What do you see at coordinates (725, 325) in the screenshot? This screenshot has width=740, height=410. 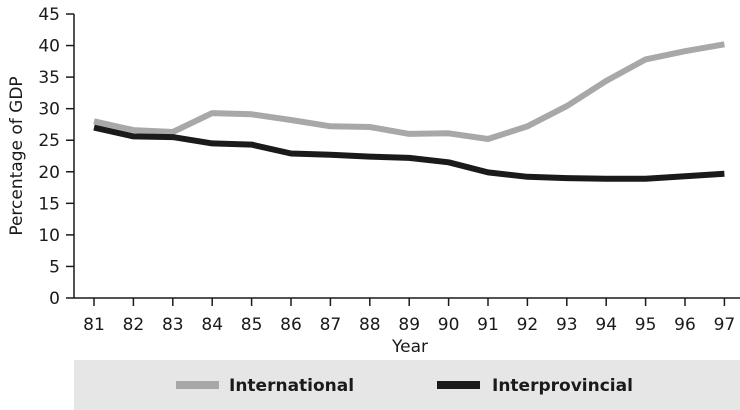 I see `x-tick-label: 97` at bounding box center [725, 325].